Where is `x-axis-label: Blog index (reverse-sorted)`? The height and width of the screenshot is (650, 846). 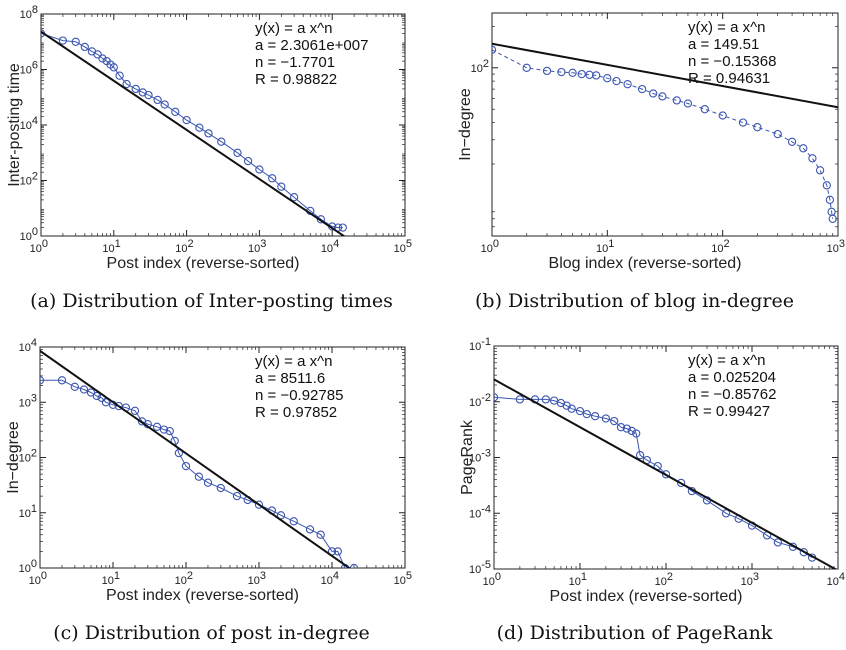 x-axis-label: Blog index (reverse-sorted) is located at coordinates (645, 263).